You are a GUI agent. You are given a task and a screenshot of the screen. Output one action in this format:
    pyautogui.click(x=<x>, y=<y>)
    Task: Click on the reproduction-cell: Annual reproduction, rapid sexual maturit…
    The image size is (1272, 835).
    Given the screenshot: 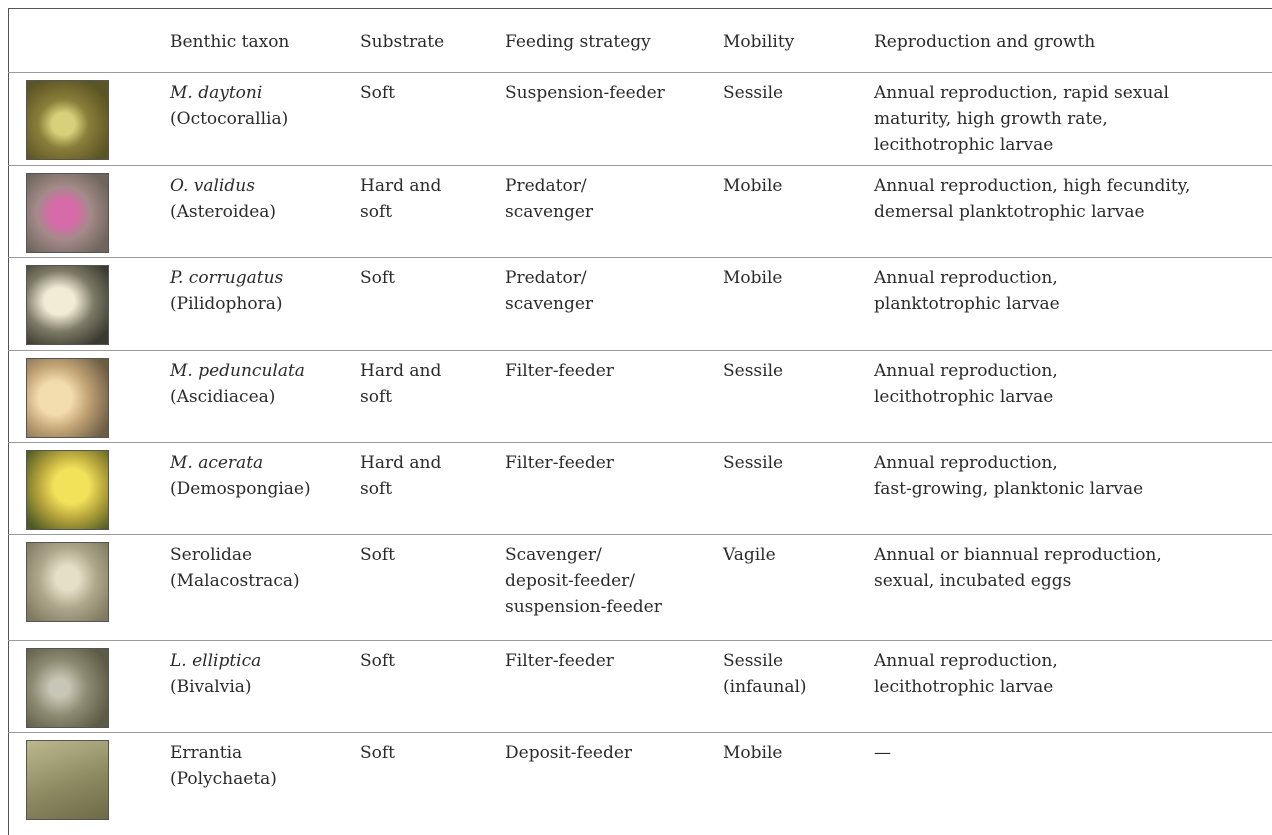 What is the action you would take?
    pyautogui.click(x=1021, y=119)
    